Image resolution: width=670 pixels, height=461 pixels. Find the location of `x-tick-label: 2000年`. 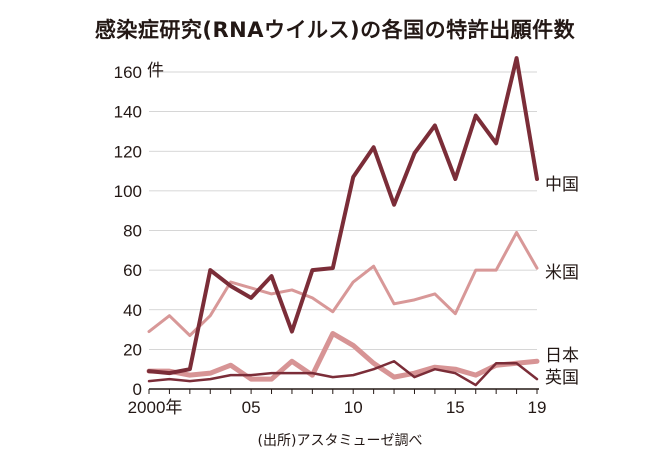

x-tick-label: 2000年 is located at coordinates (155, 407).